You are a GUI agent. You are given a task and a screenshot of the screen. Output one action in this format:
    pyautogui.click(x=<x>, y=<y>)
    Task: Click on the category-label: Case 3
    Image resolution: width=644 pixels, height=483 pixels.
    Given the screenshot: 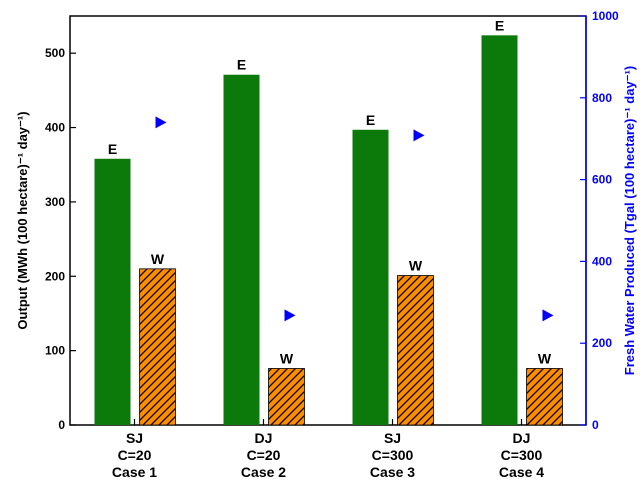 What is the action you would take?
    pyautogui.click(x=392, y=472)
    